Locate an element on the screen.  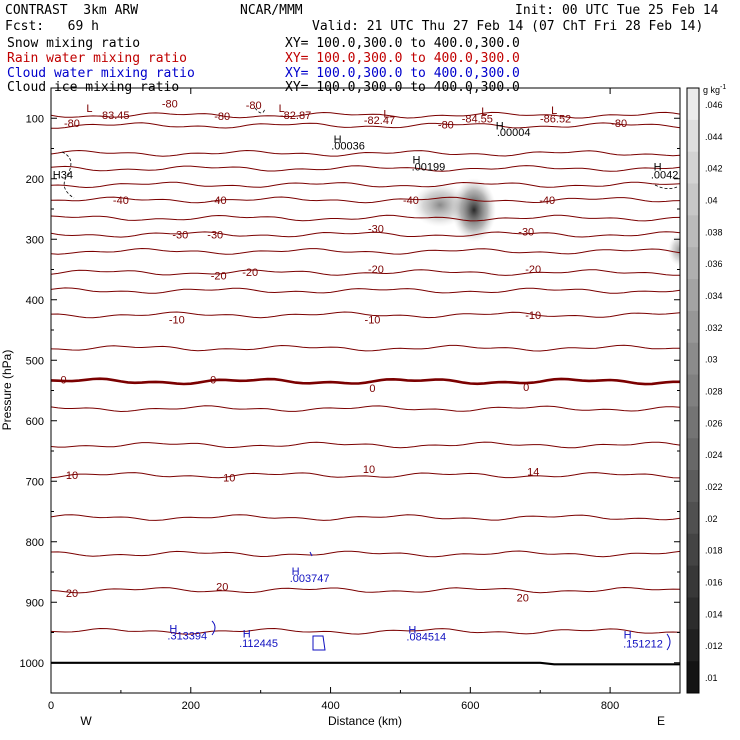
west-label: W is located at coordinates (86, 721).